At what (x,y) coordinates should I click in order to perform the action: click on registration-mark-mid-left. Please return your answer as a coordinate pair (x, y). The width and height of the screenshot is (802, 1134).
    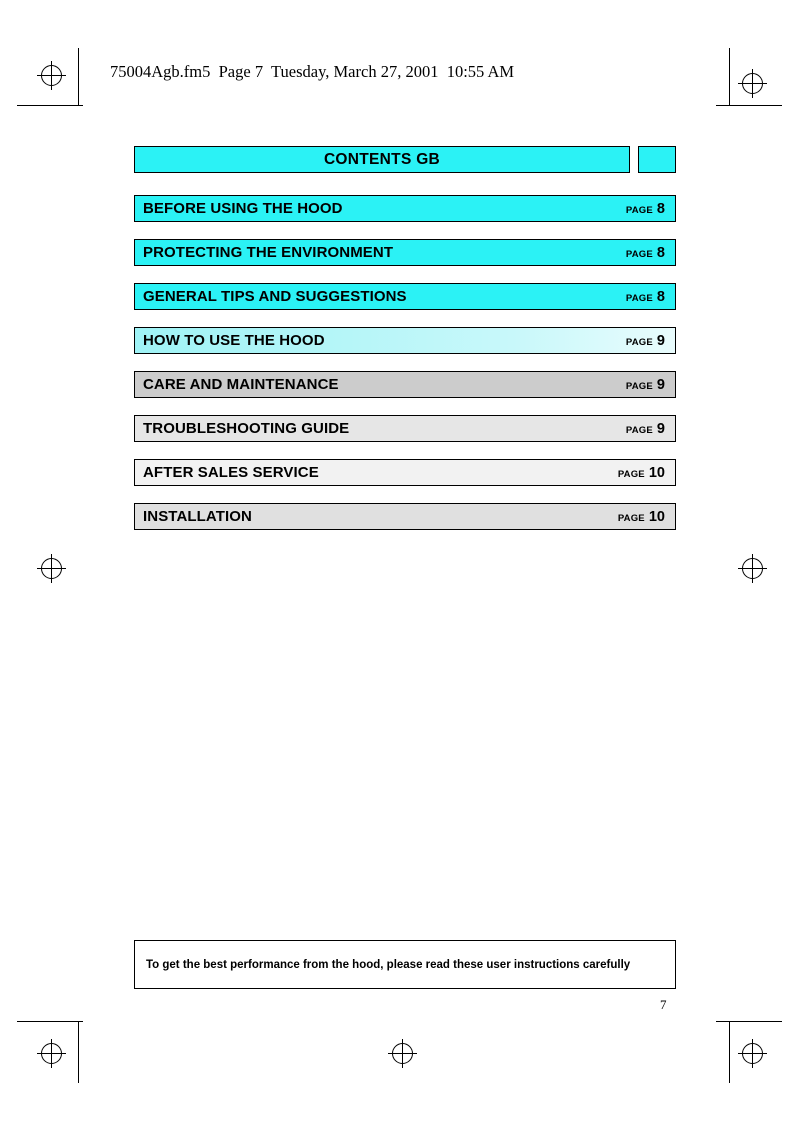
    Looking at the image, I should click on (51, 568).